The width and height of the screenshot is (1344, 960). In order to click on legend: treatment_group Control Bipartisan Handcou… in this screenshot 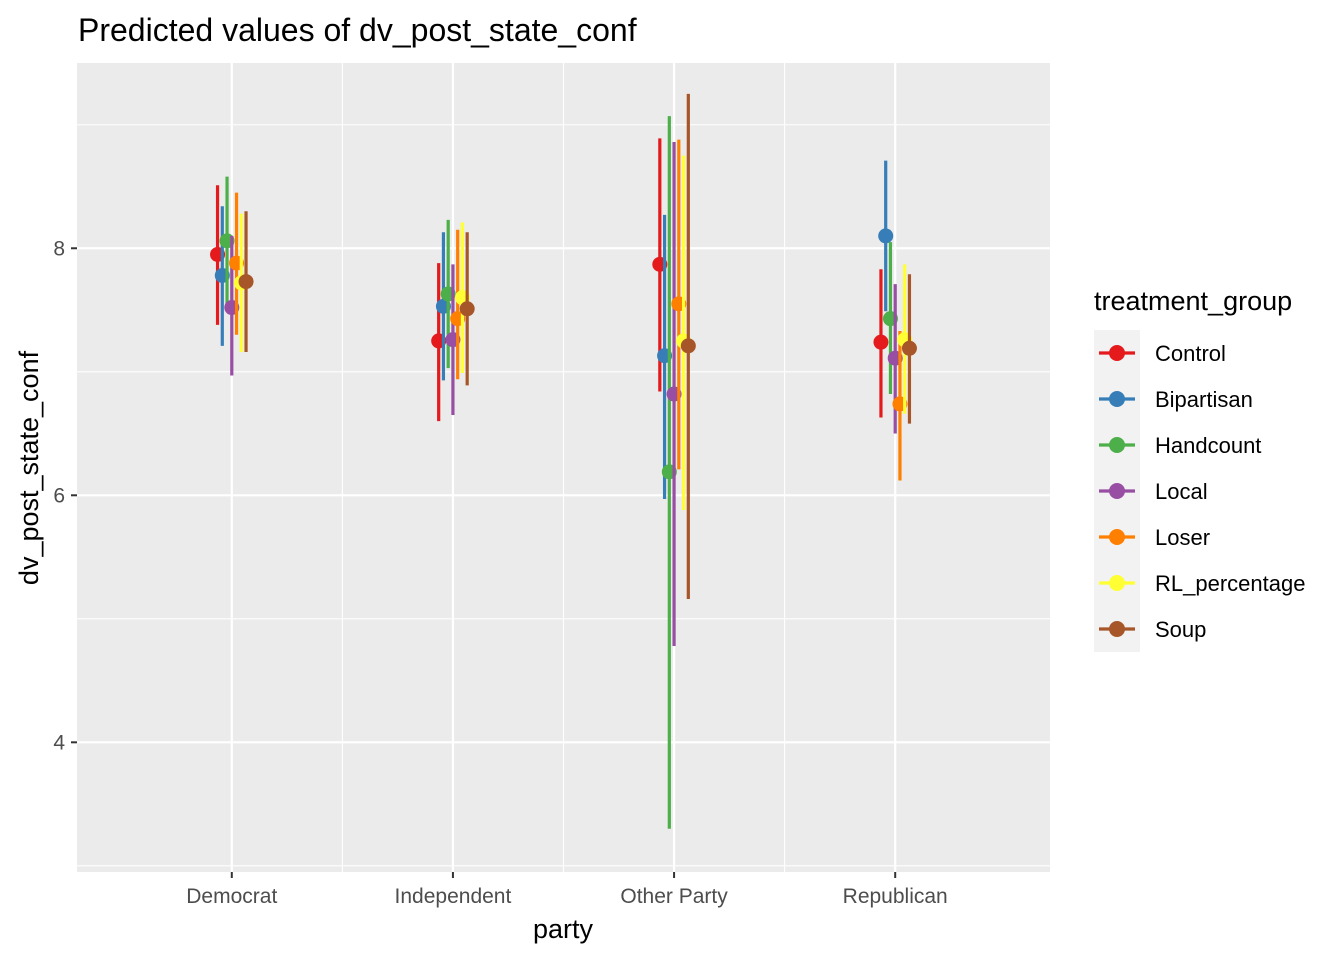, I will do `click(1199, 469)`.